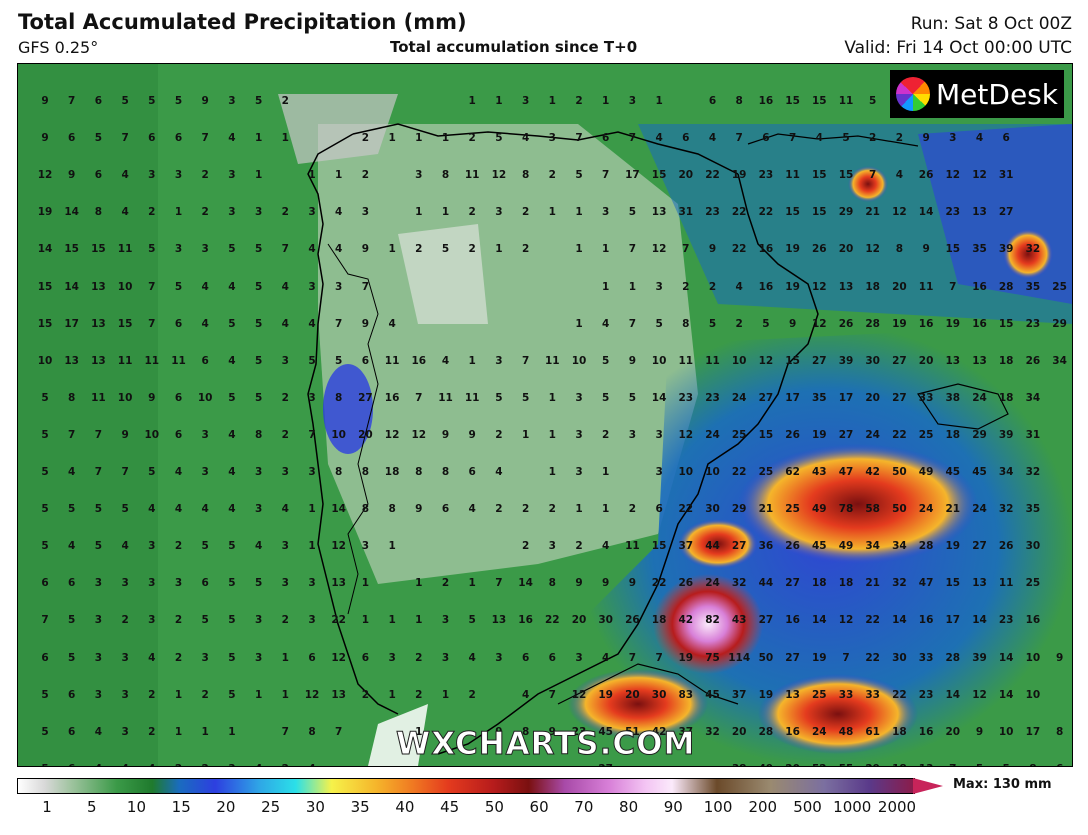  I want to click on precip-value: 18, so click(1006, 360).